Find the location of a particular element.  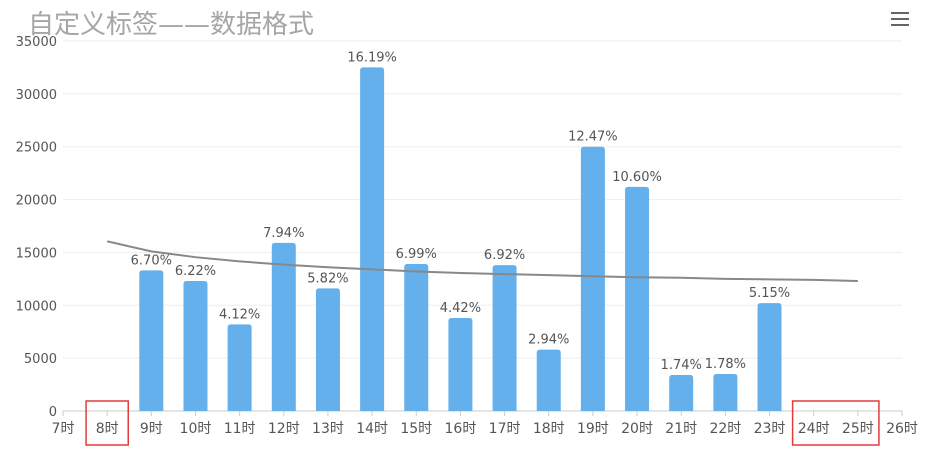

data-label: 7.94% is located at coordinates (283, 233).